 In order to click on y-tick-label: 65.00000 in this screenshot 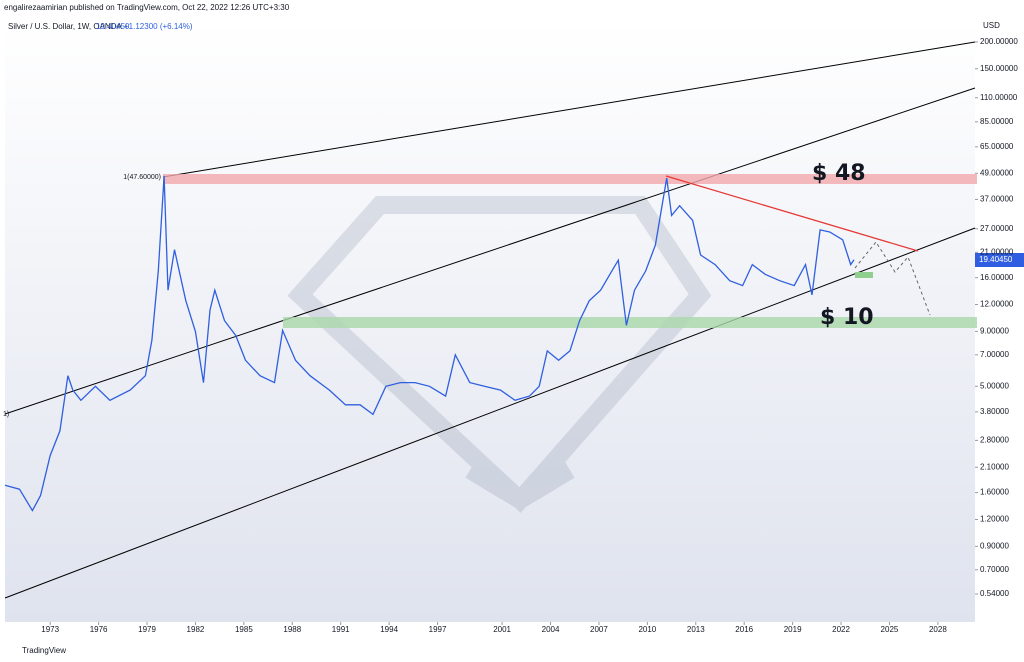, I will do `click(997, 146)`.